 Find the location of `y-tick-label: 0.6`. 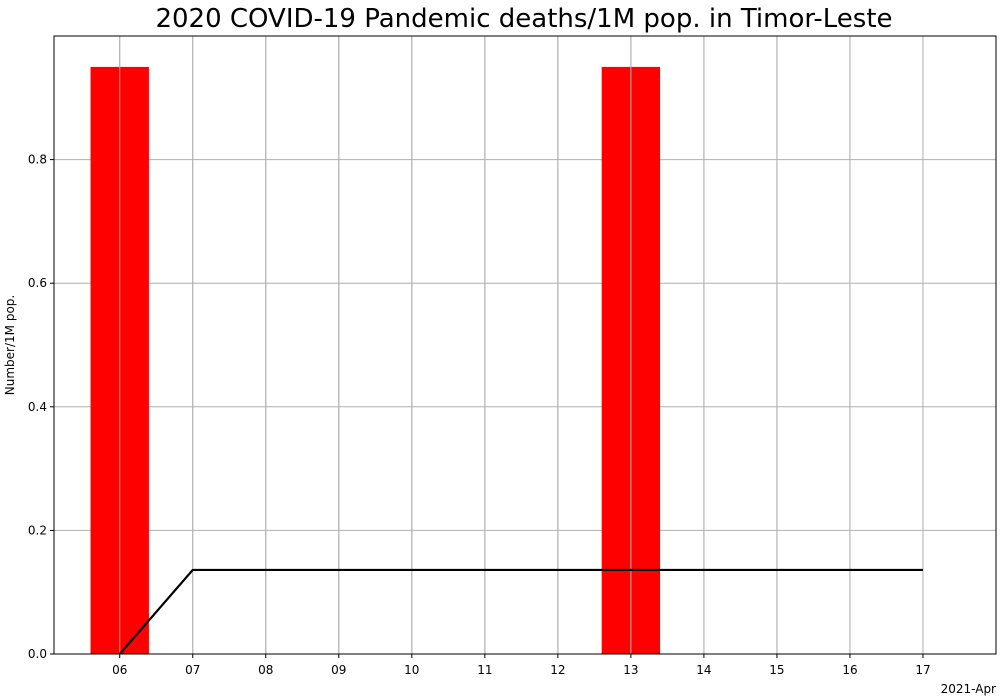

y-tick-label: 0.6 is located at coordinates (37, 283).